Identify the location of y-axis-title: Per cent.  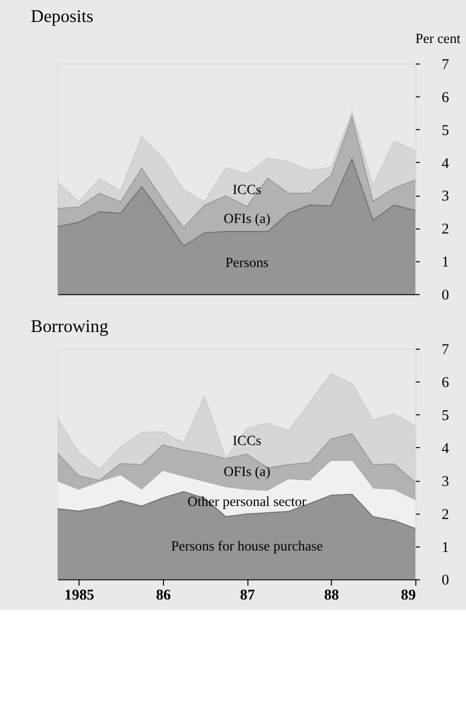
(438, 40).